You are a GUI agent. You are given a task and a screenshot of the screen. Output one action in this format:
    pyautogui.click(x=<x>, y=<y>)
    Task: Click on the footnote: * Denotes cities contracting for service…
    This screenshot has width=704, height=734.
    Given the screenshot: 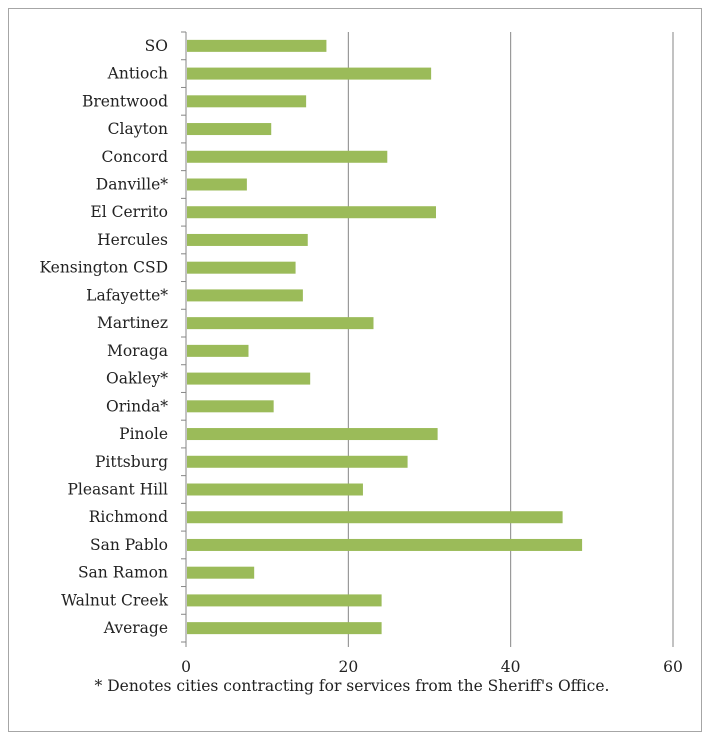 What is the action you would take?
    pyautogui.click(x=352, y=686)
    